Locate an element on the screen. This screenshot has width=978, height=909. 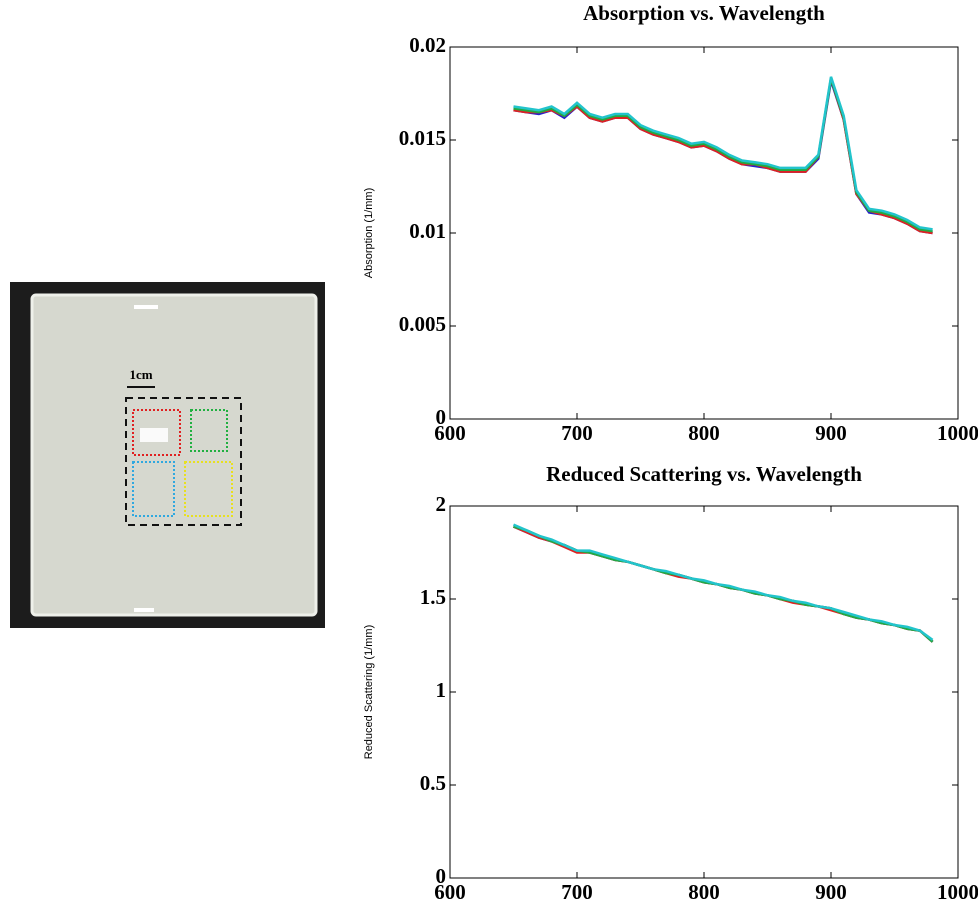
roi-green is located at coordinates (209, 430).